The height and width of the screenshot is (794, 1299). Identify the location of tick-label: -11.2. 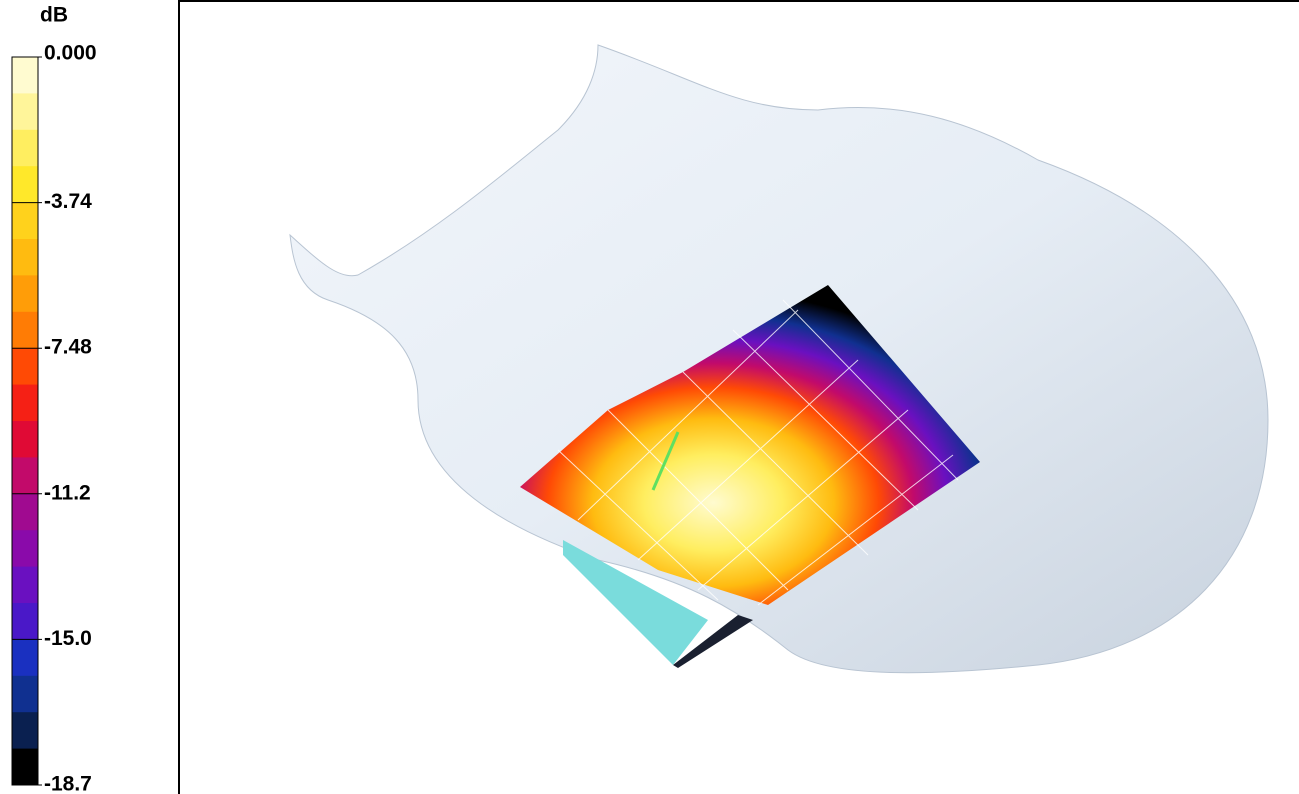
(67, 492).